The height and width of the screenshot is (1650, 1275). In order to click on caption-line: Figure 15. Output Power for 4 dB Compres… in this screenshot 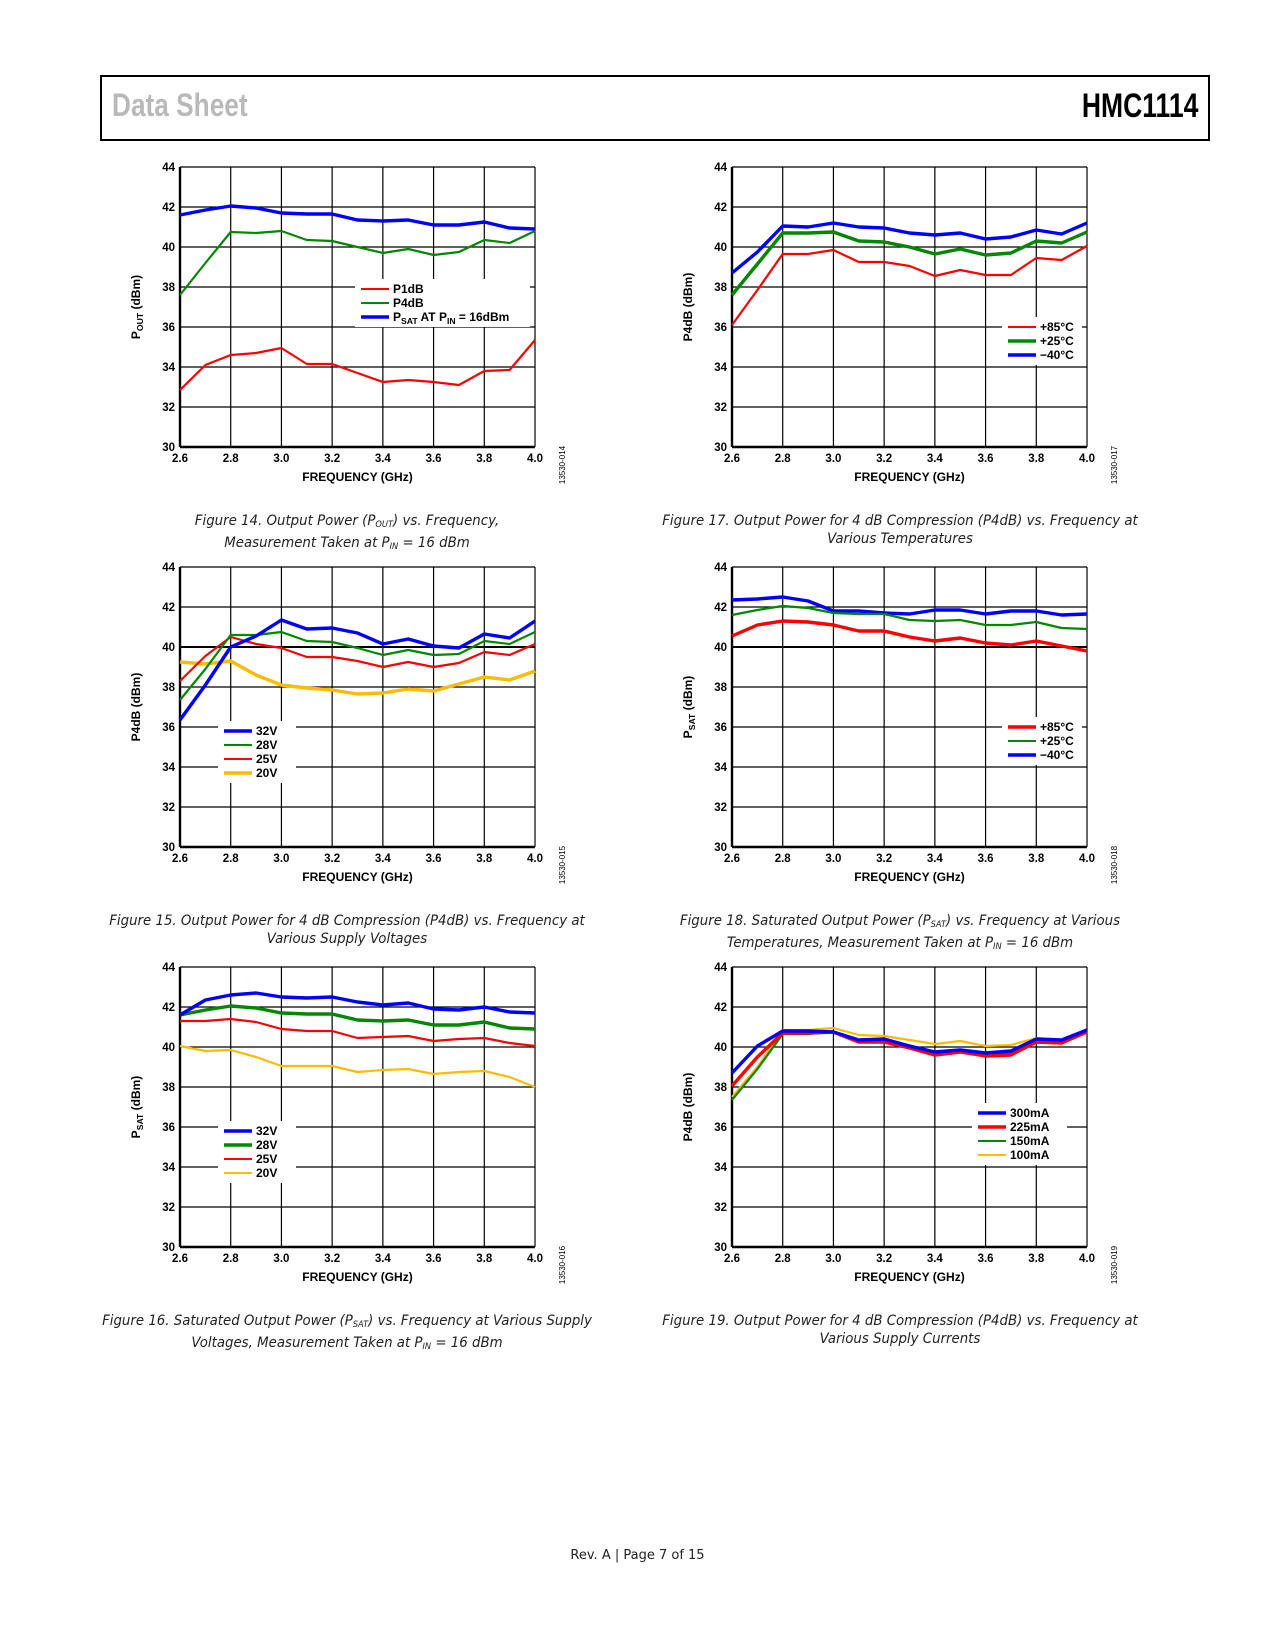, I will do `click(347, 921)`.